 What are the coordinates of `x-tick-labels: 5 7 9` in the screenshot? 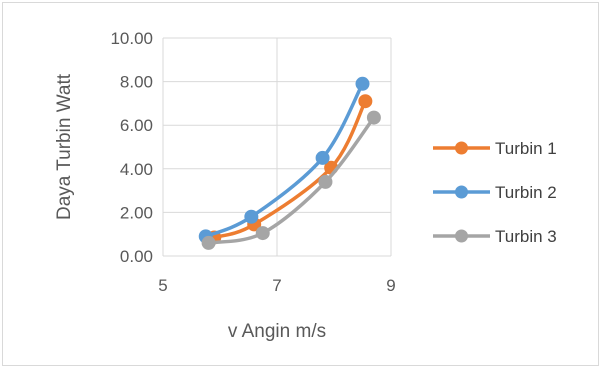 It's located at (276, 285).